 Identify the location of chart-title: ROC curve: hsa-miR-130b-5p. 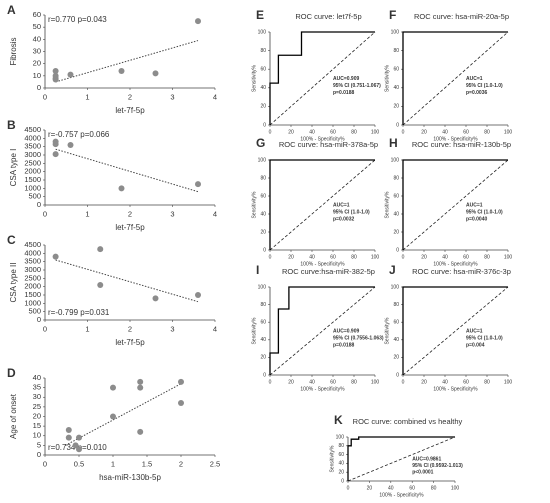
(461, 144).